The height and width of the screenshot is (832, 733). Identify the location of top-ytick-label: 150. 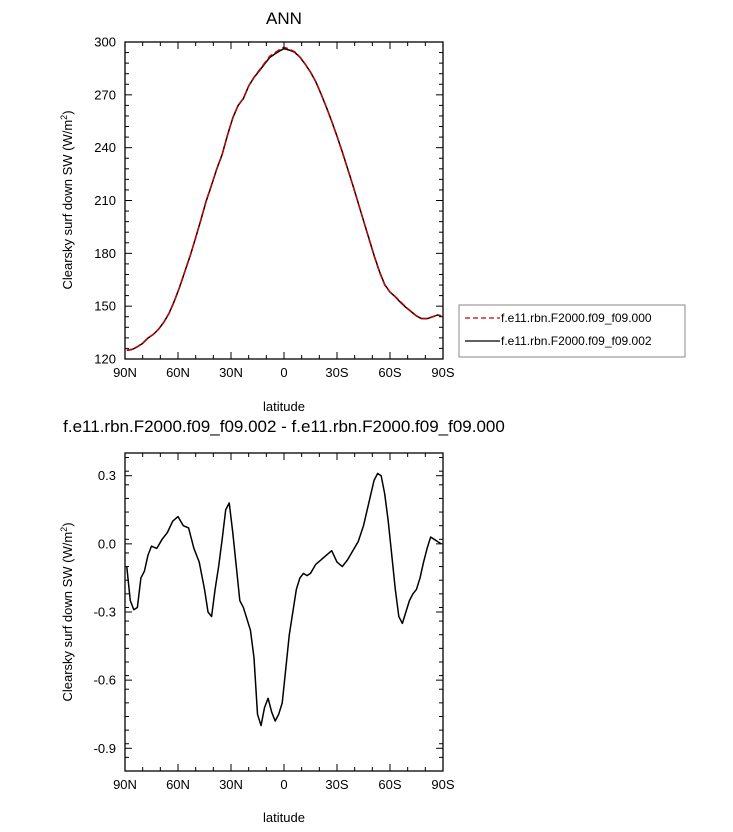
(105, 306).